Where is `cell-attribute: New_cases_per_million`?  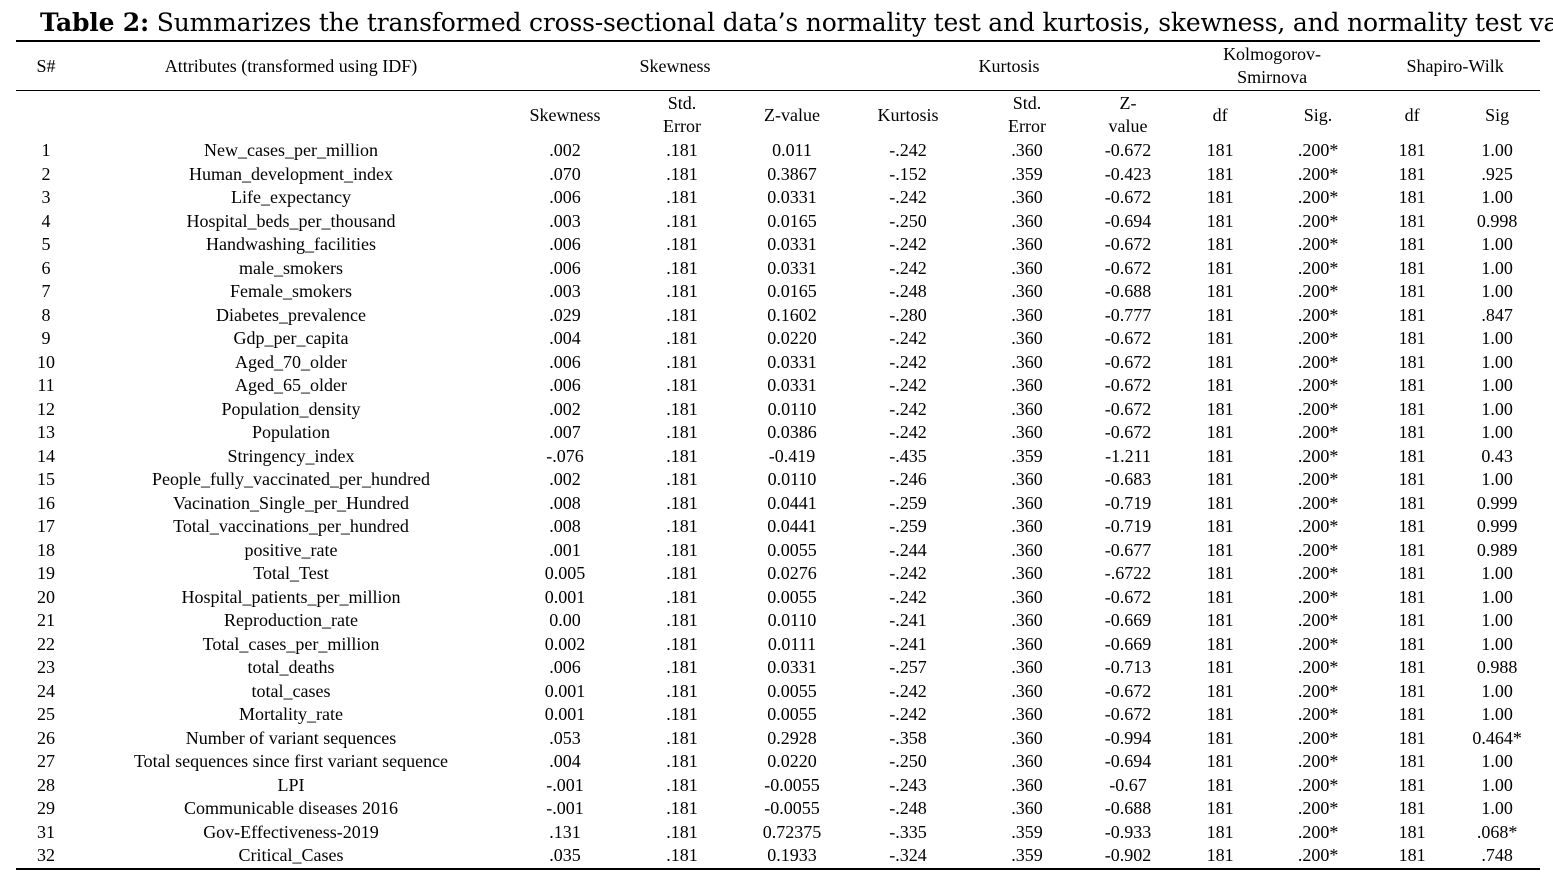 cell-attribute: New_cases_per_million is located at coordinates (291, 150).